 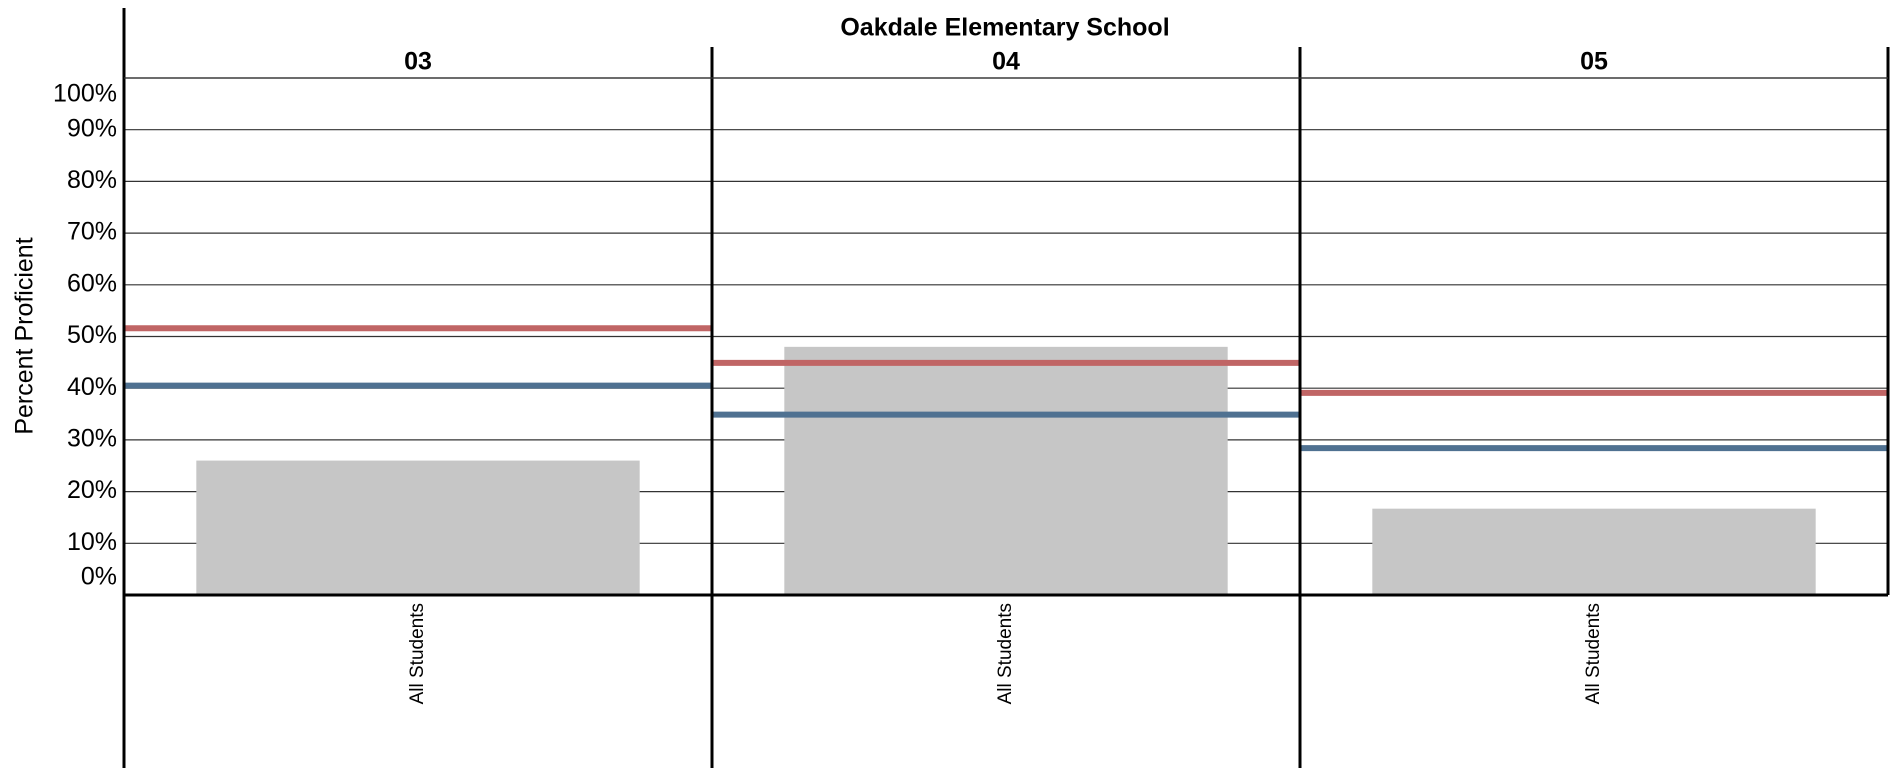 What do you see at coordinates (85, 94) in the screenshot?
I see `y-tick-label: 100%` at bounding box center [85, 94].